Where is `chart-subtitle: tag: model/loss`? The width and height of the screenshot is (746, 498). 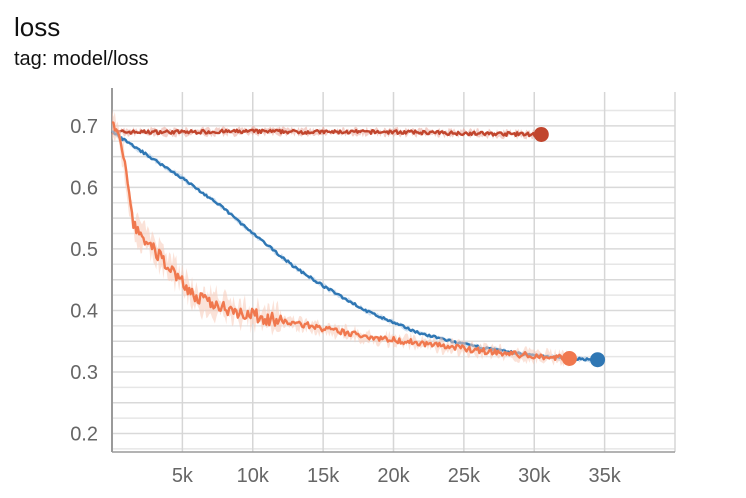
chart-subtitle: tag: model/loss is located at coordinates (81, 59).